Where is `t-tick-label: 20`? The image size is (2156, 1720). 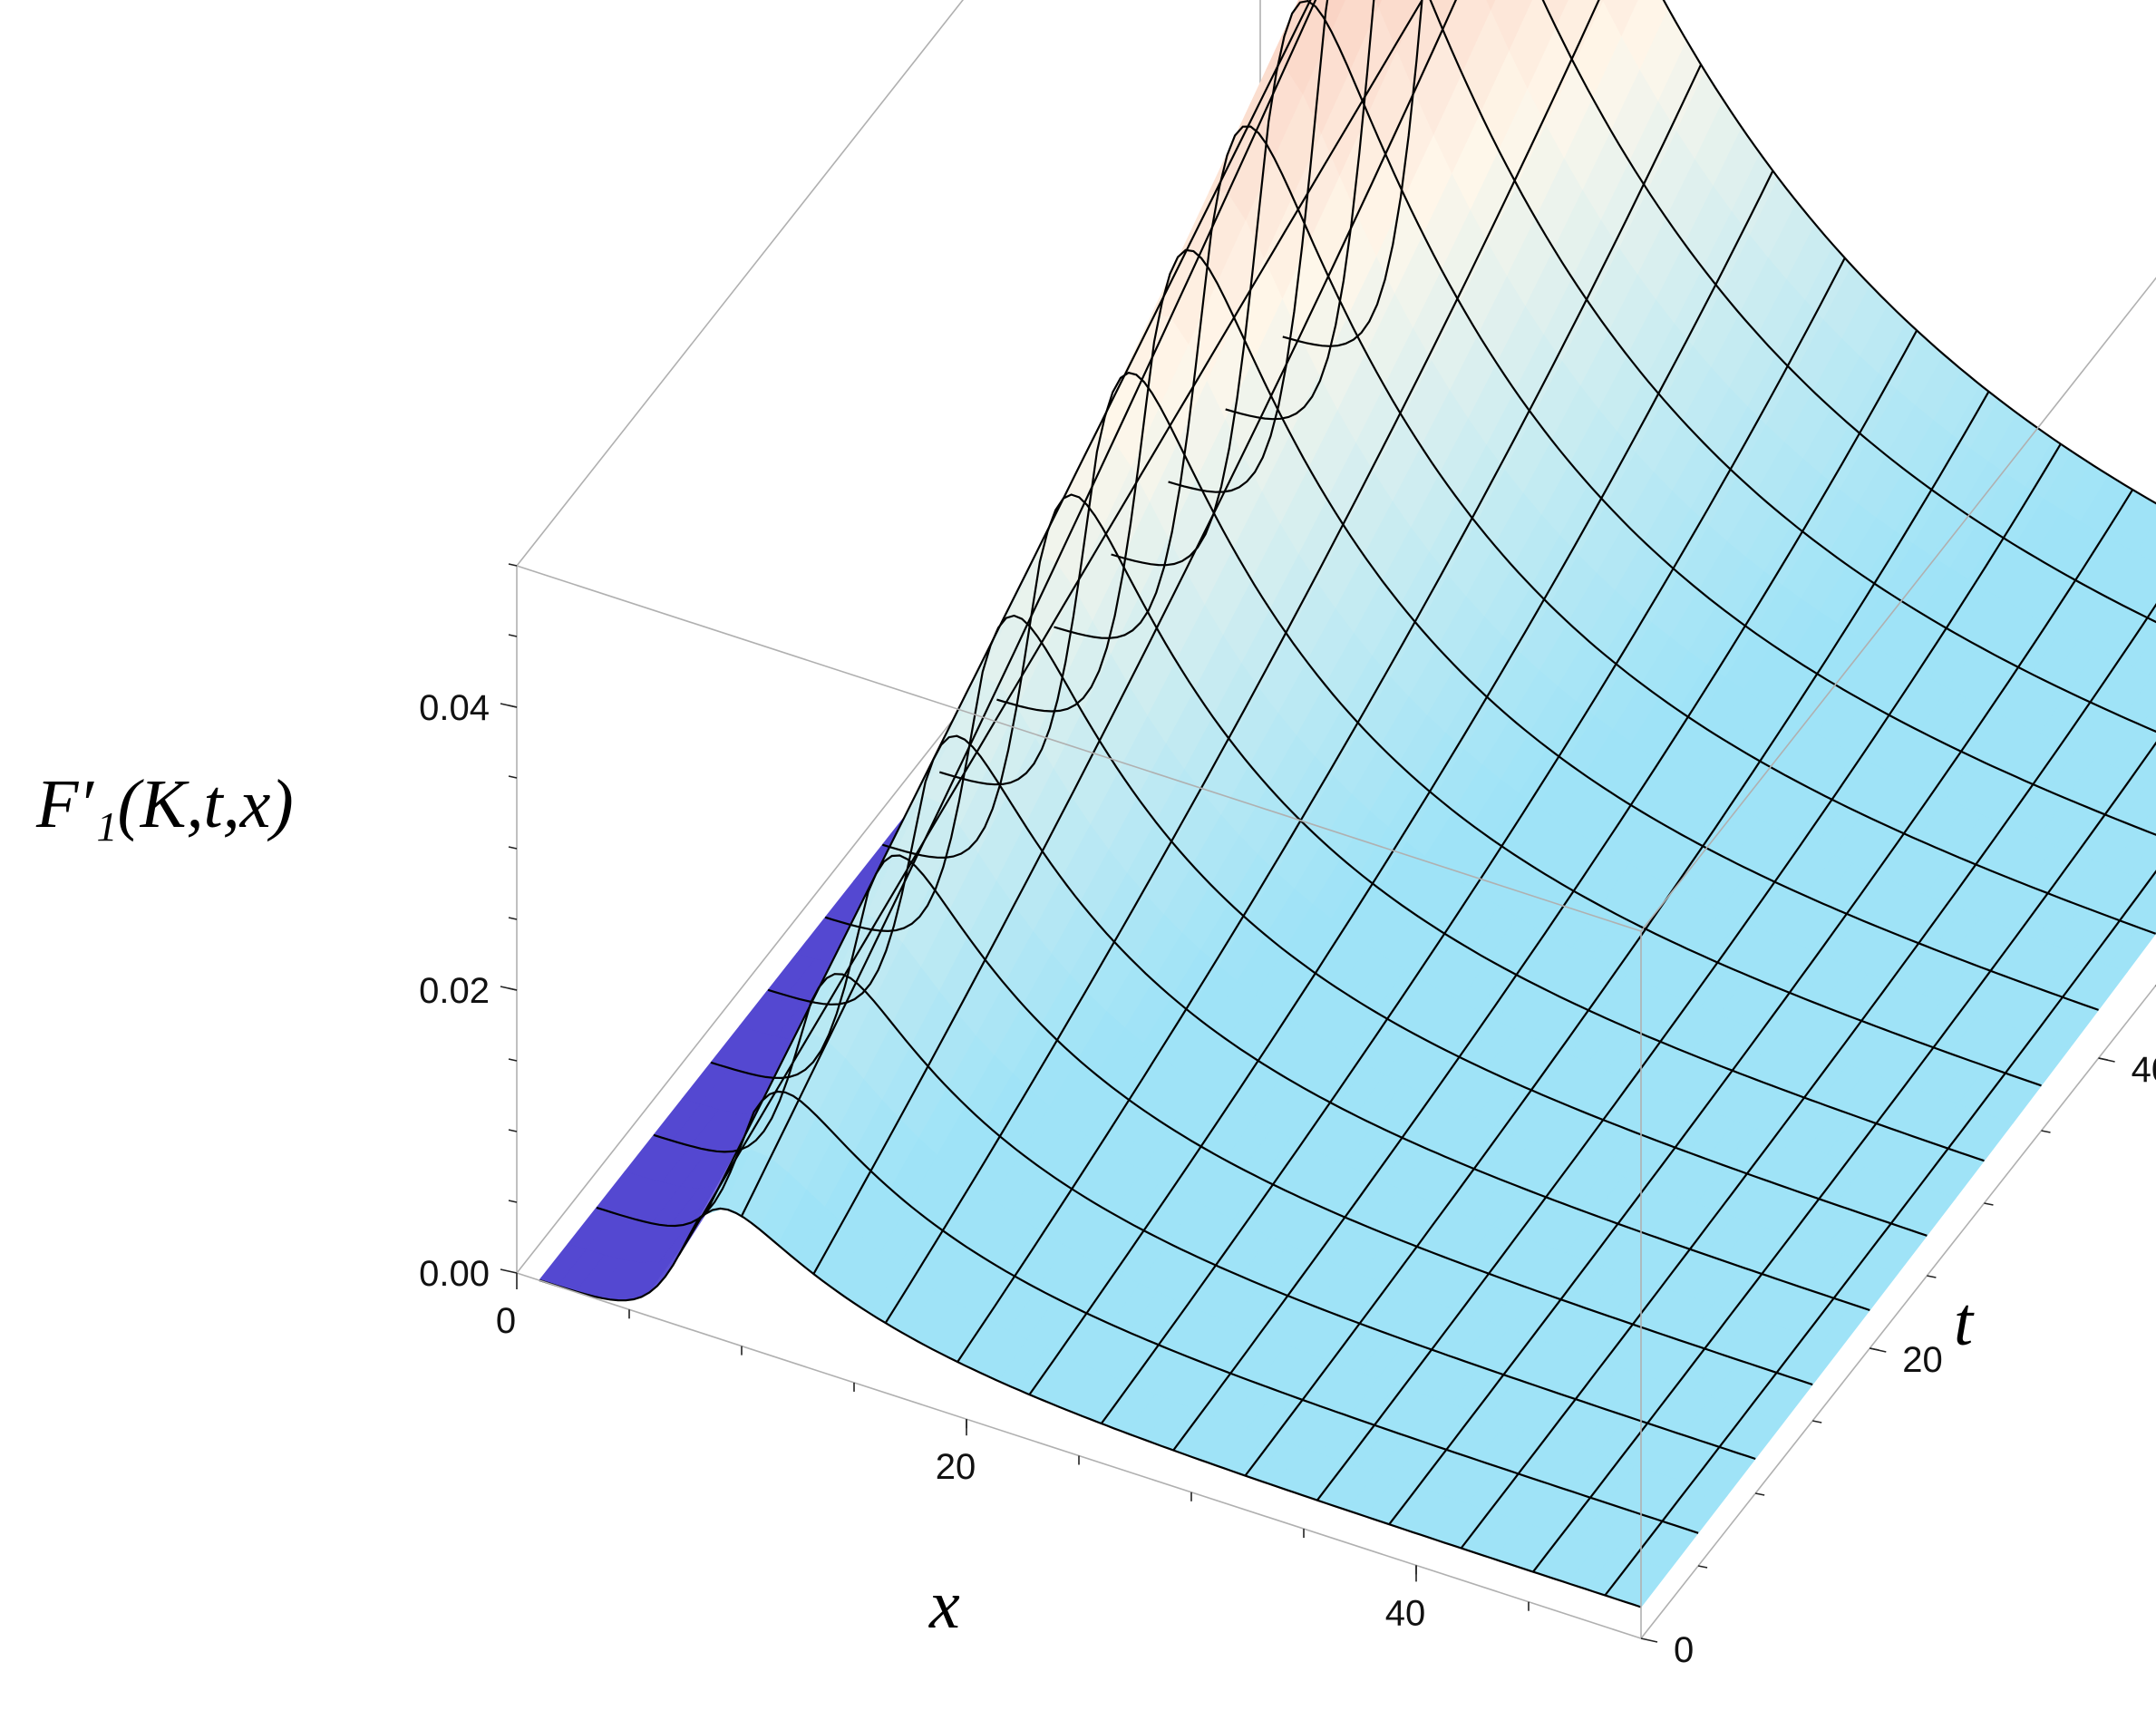 t-tick-label: 20 is located at coordinates (1922, 1360).